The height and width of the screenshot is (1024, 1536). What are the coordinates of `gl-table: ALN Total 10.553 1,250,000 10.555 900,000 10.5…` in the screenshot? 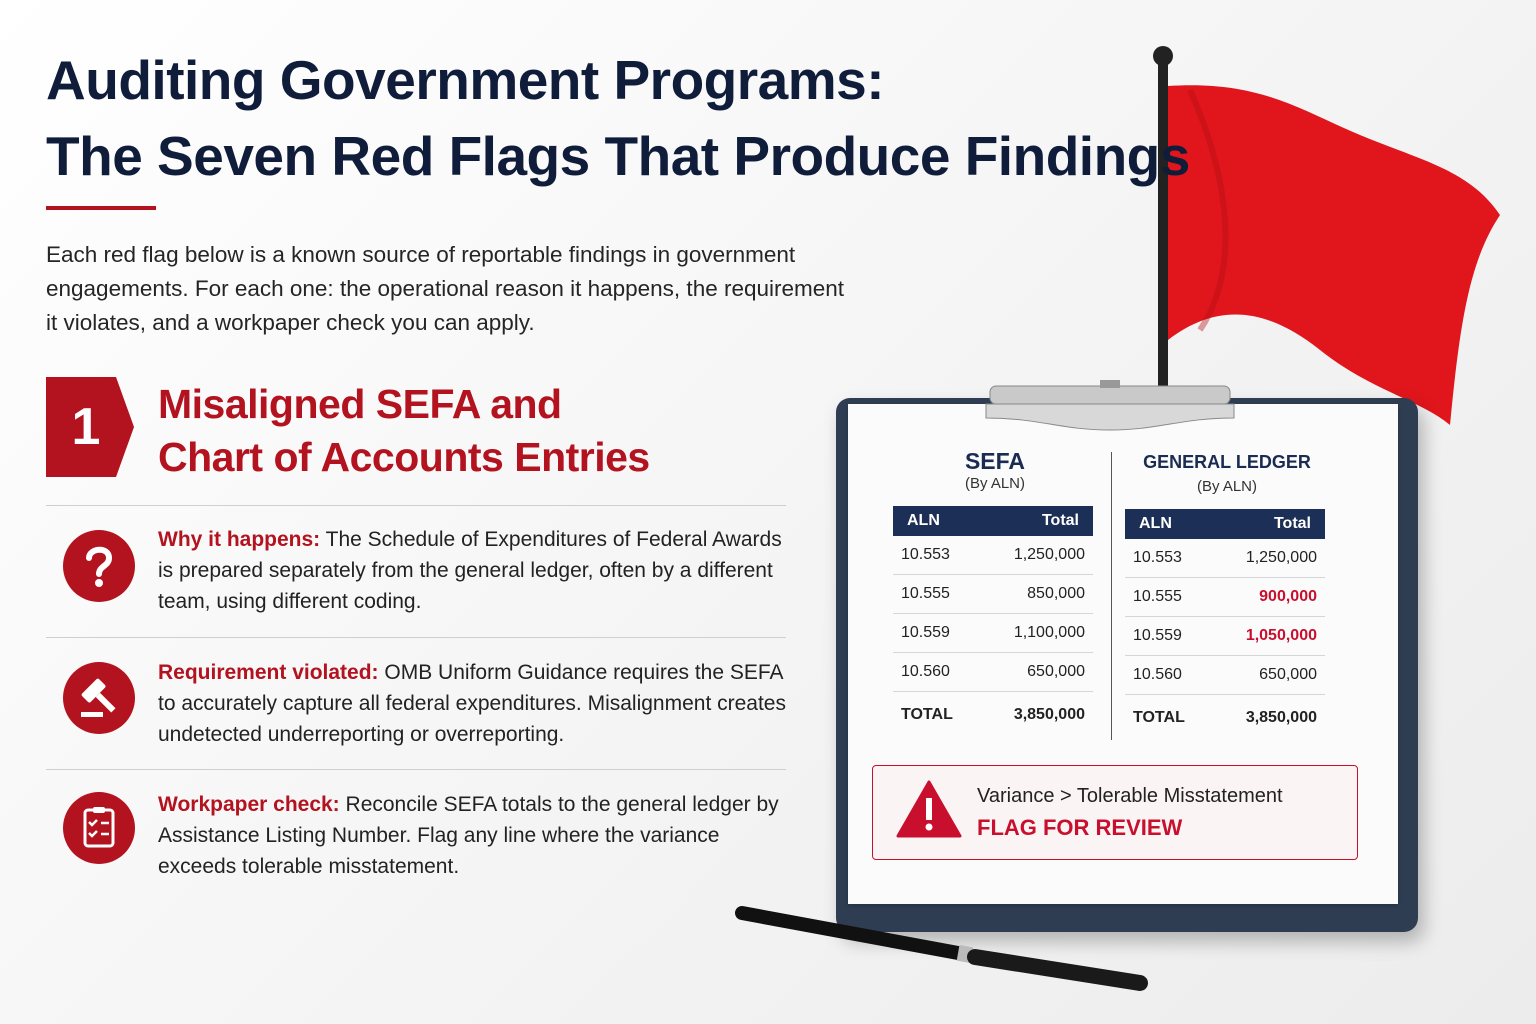 It's located at (1225, 625).